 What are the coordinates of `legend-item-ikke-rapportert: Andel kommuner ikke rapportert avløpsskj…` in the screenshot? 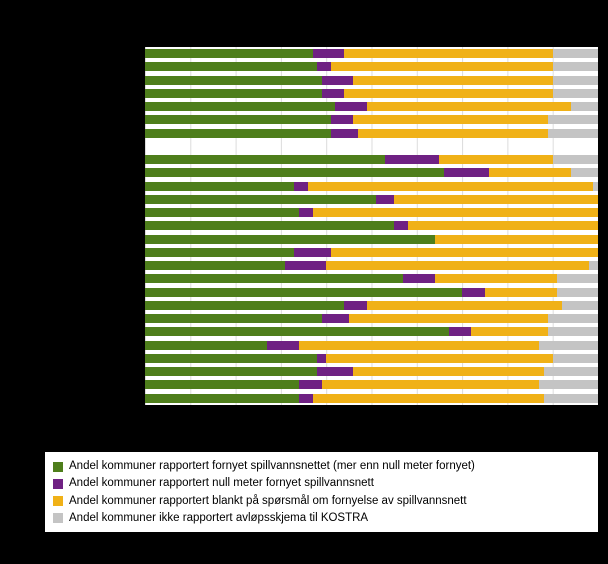 It's located at (321, 518).